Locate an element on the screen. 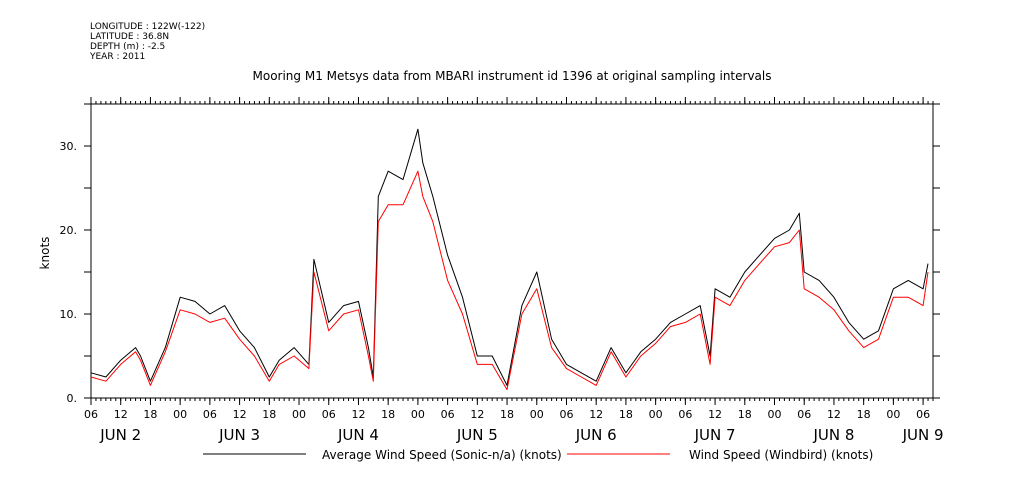  y-tick-label: 0. is located at coordinates (72, 398).